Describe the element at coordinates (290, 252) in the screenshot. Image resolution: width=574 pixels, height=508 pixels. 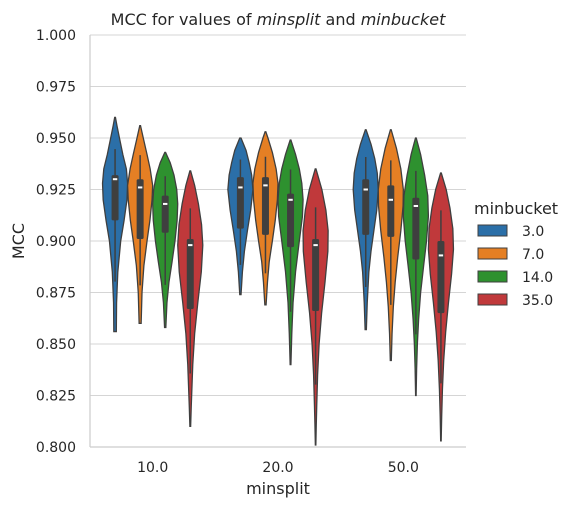
I see `violin-20.0-14.0` at that location.